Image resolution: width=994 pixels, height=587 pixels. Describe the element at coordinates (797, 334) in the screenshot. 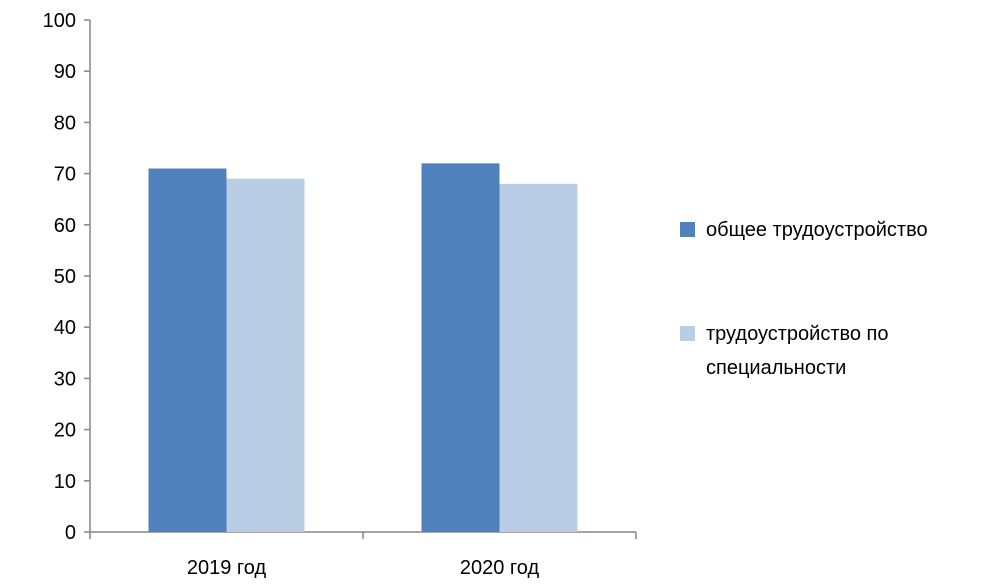

I see `legend-label-1: трудоустройство по` at that location.